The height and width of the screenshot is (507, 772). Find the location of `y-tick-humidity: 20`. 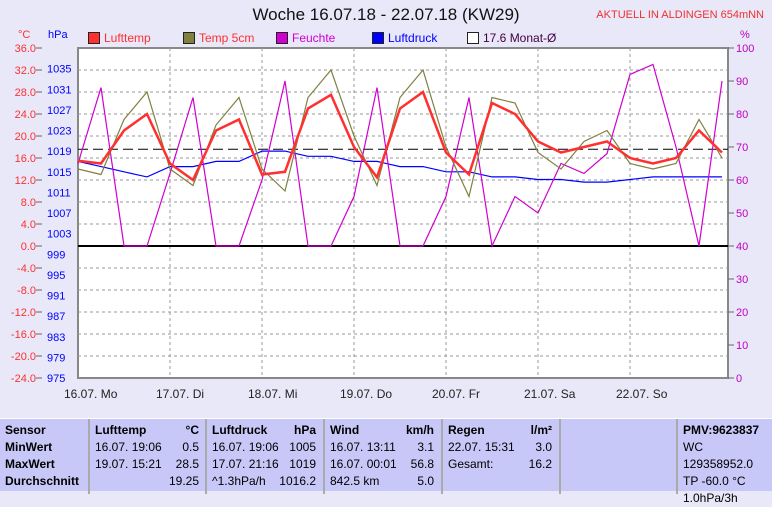

y-tick-humidity: 20 is located at coordinates (742, 313).